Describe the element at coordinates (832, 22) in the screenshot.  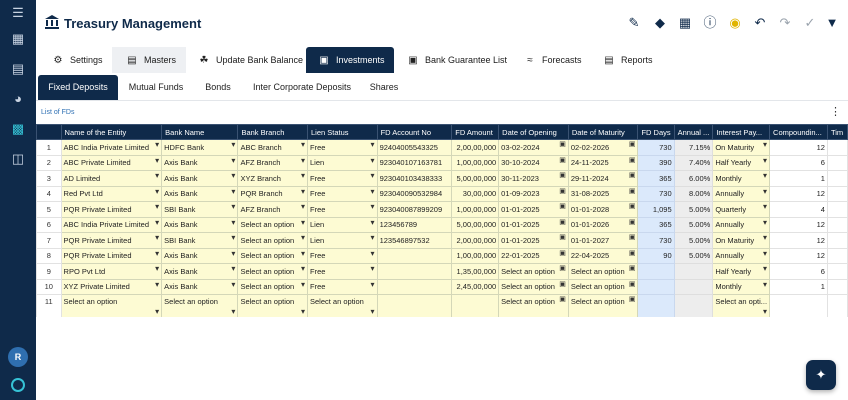
I see `filter-icon: ▼` at that location.